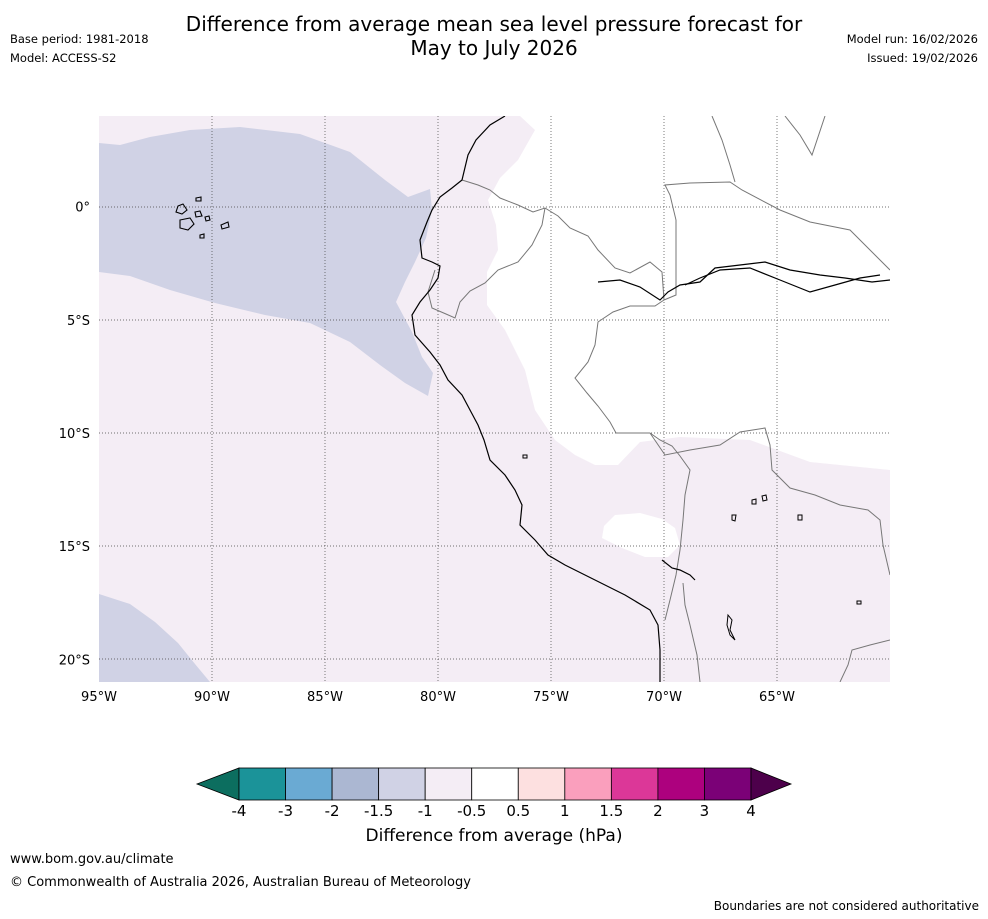 This screenshot has height=919, width=988. Describe the element at coordinates (912, 39) in the screenshot. I see `model-run: Model run: 16/02/2026` at that location.